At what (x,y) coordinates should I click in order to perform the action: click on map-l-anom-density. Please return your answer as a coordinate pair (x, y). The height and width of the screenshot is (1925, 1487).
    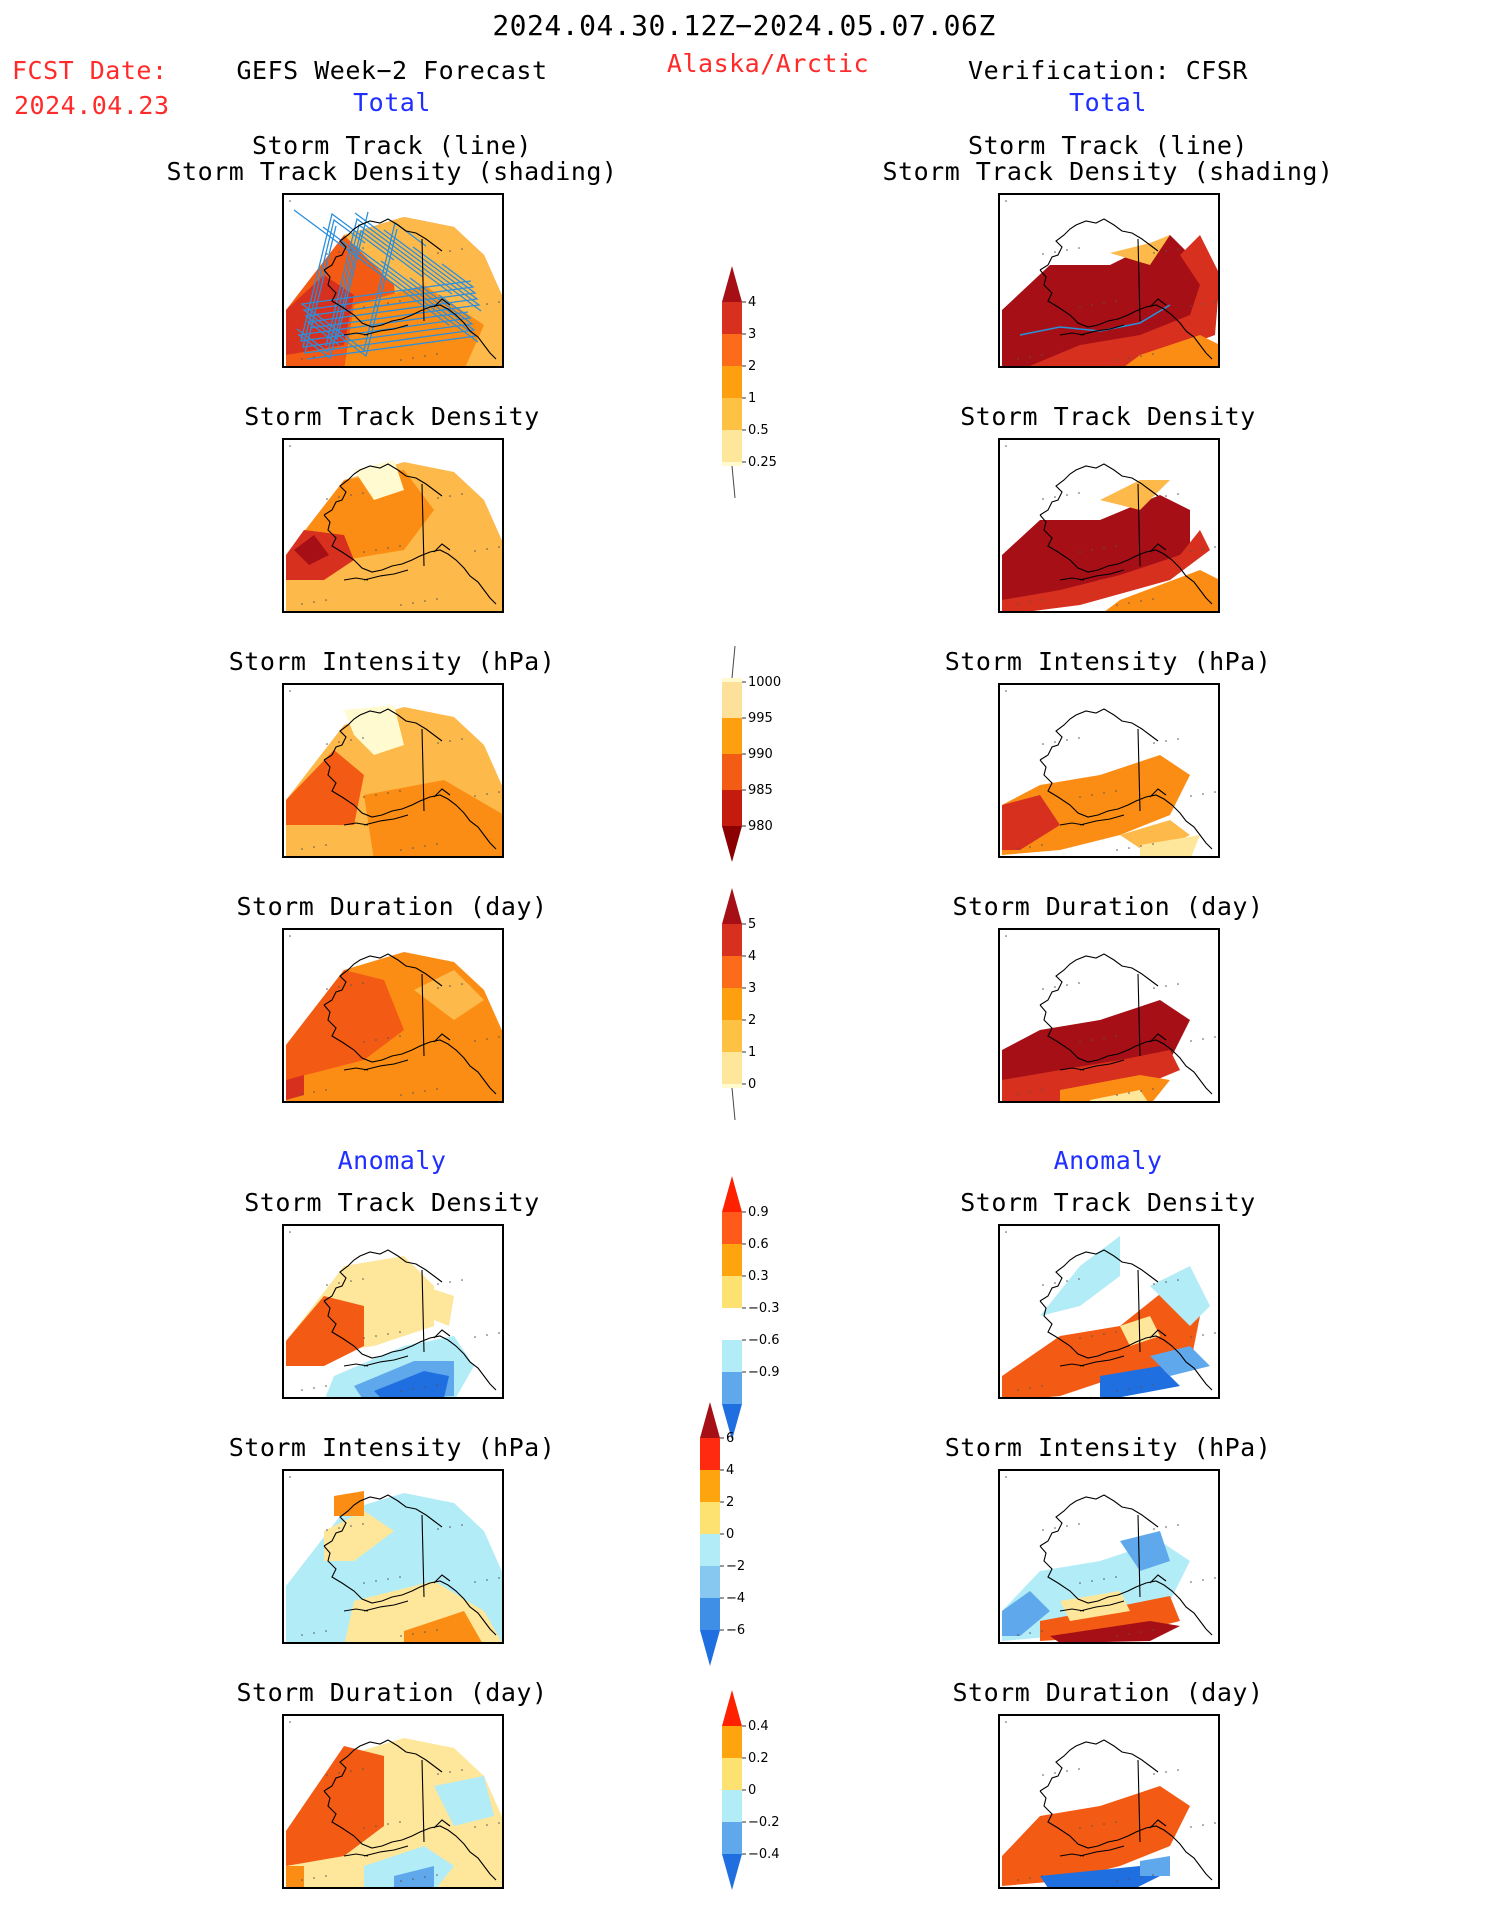
    Looking at the image, I should click on (393, 1311).